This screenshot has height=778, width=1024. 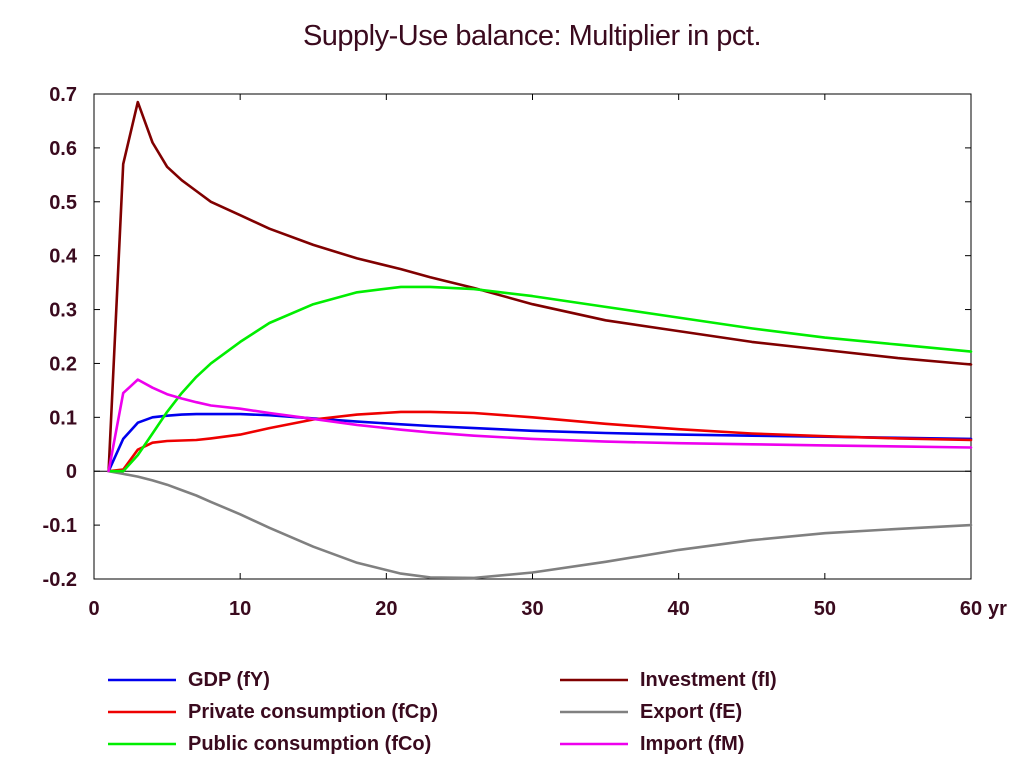 I want to click on legend-label: Import (fM), so click(x=692, y=744).